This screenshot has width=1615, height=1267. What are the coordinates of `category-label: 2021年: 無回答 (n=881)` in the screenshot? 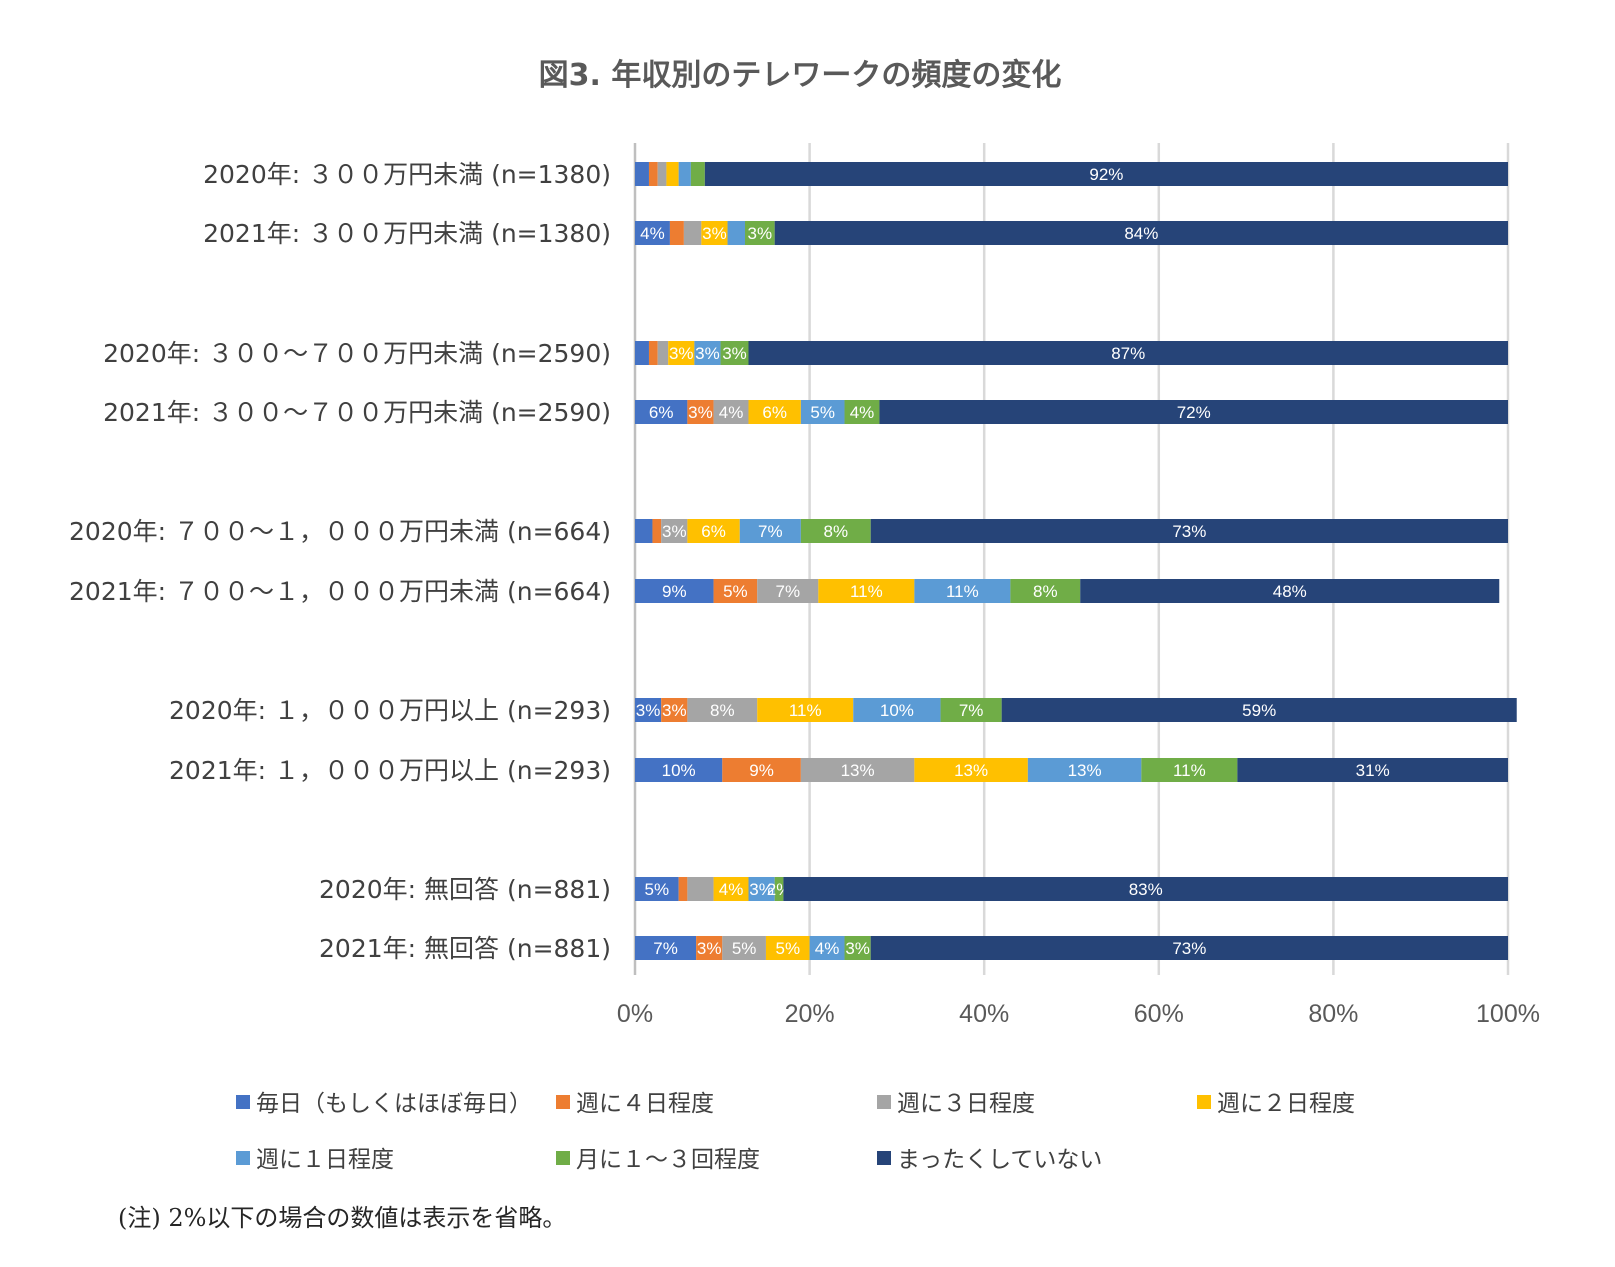 It's located at (465, 948).